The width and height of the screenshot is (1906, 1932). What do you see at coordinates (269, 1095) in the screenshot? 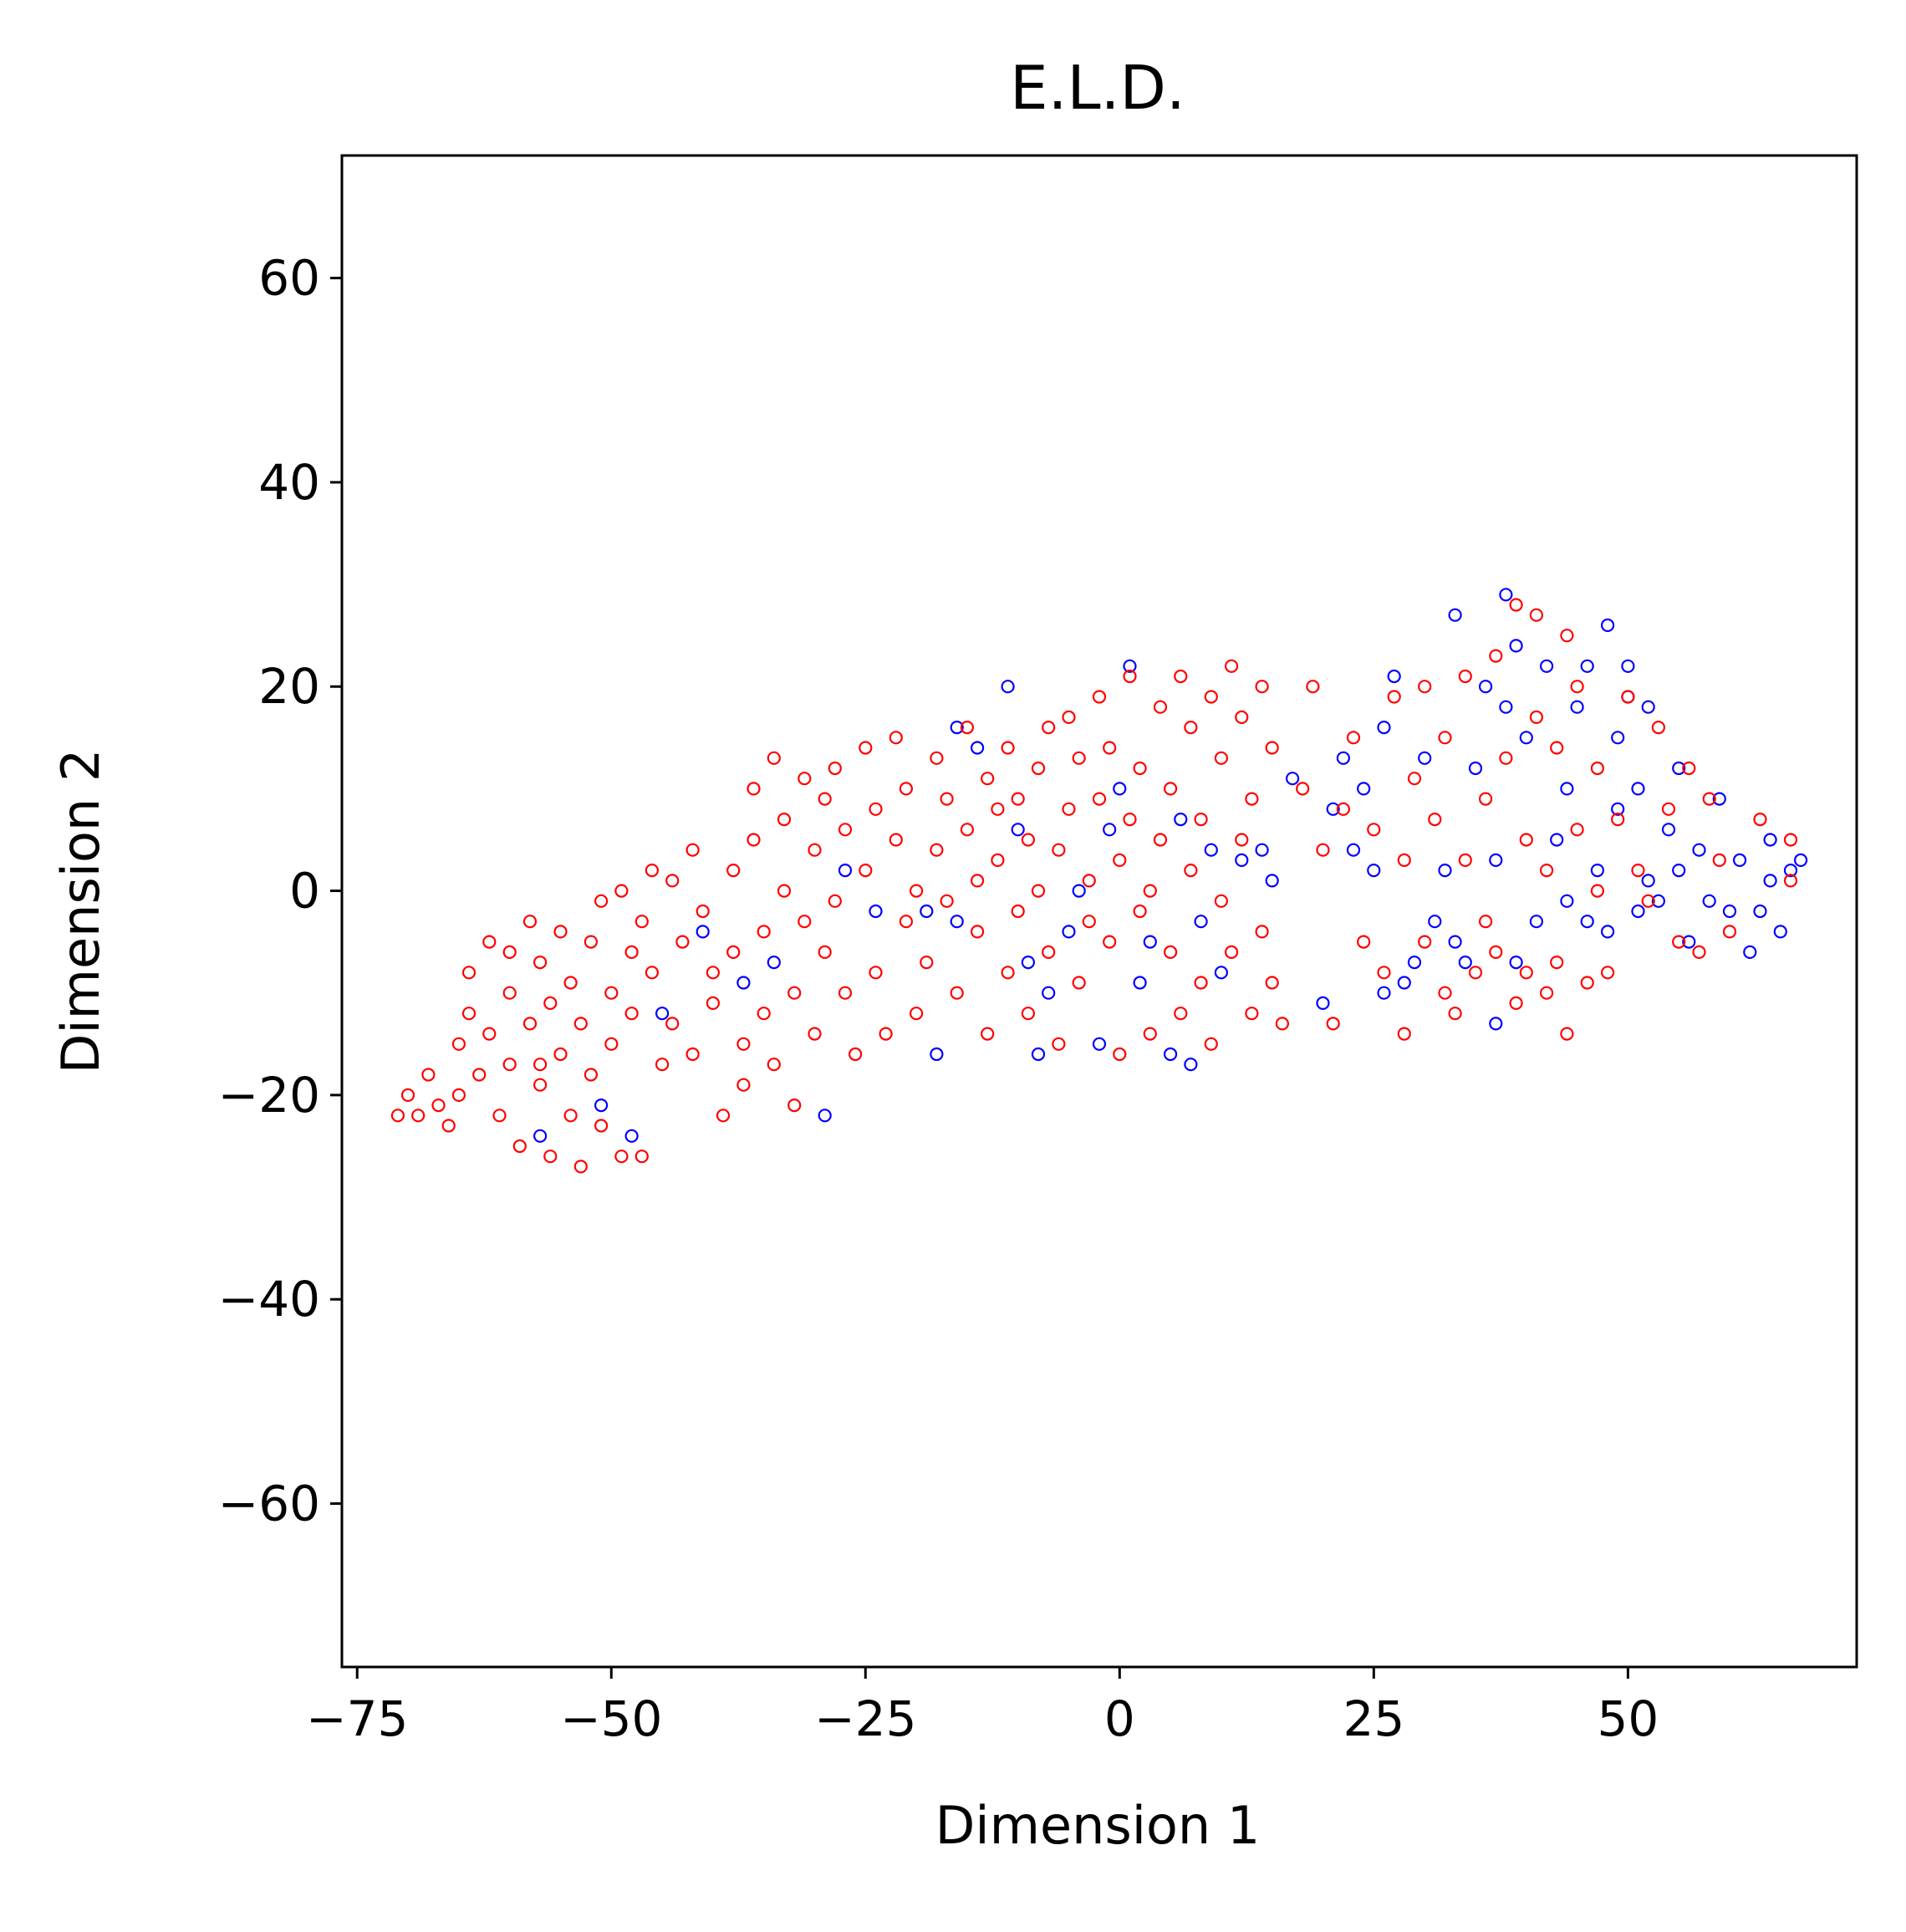
I see `y-tick-label: −20` at bounding box center [269, 1095].